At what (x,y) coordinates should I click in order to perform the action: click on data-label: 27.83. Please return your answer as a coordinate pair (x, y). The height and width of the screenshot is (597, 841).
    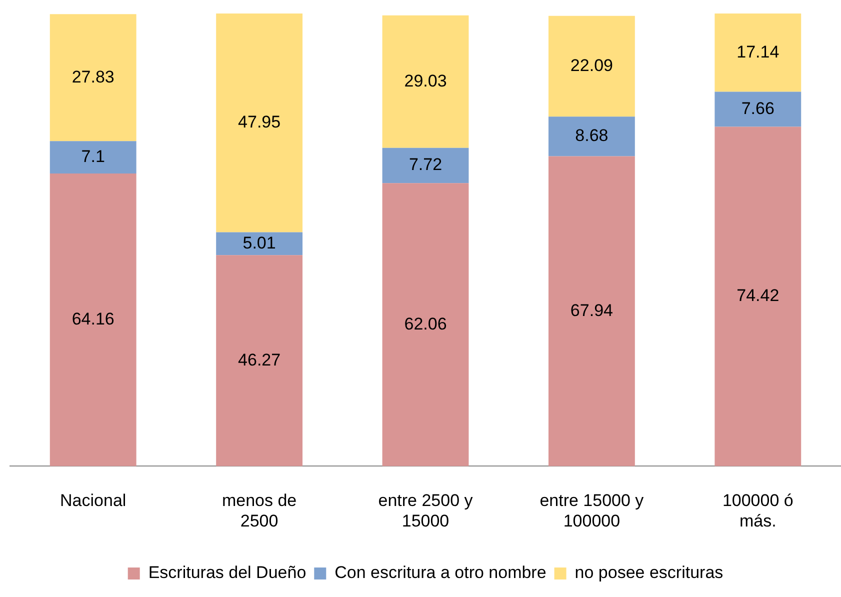
    Looking at the image, I should click on (93, 76).